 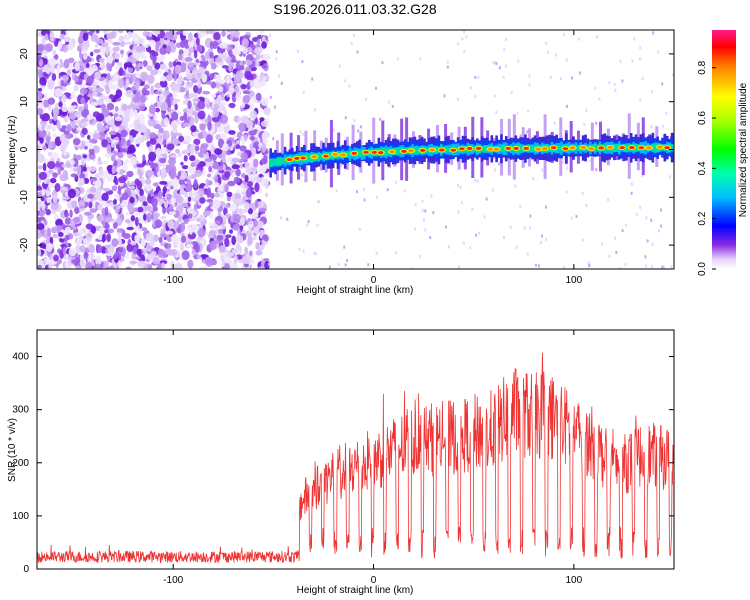 What do you see at coordinates (355, 590) in the screenshot?
I see `snr-x-axis-label: Height of straight line (km)` at bounding box center [355, 590].